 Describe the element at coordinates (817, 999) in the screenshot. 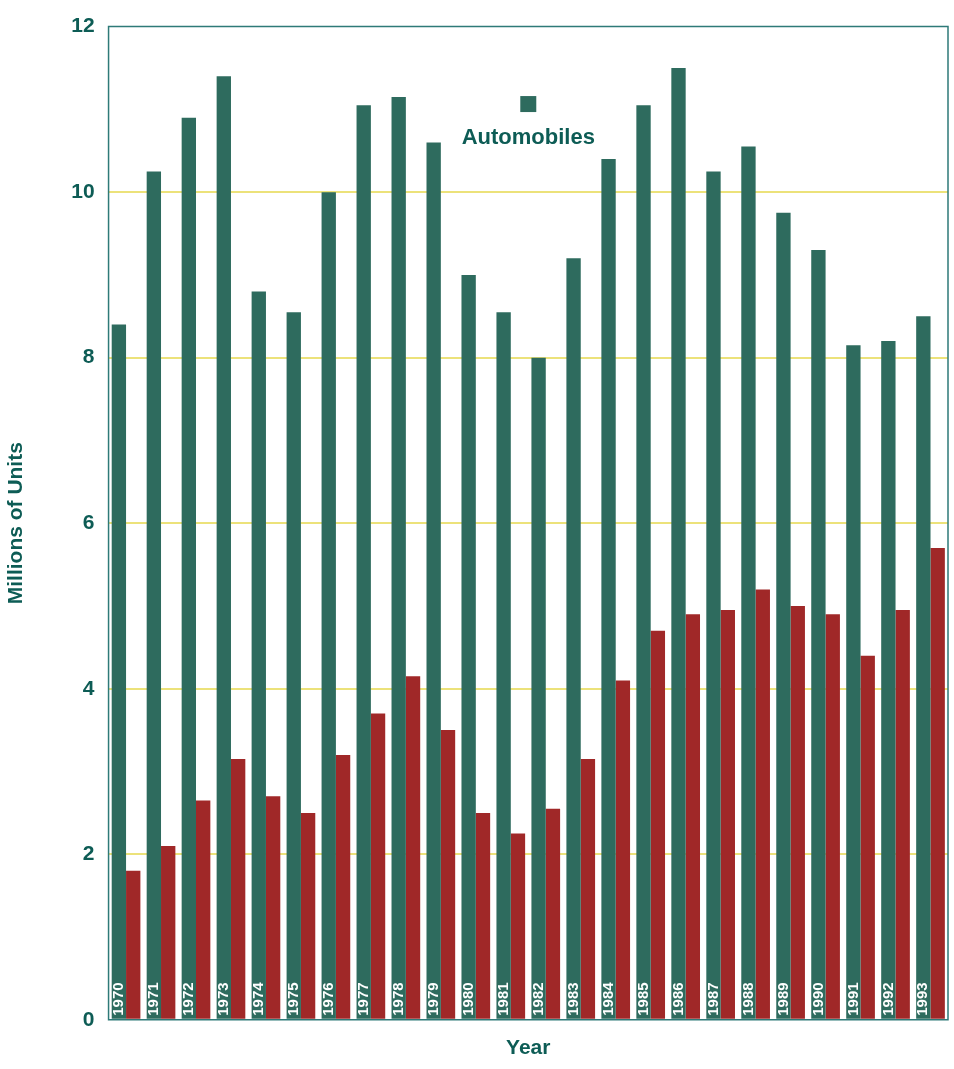

I see `x-tick-label: 1990` at that location.